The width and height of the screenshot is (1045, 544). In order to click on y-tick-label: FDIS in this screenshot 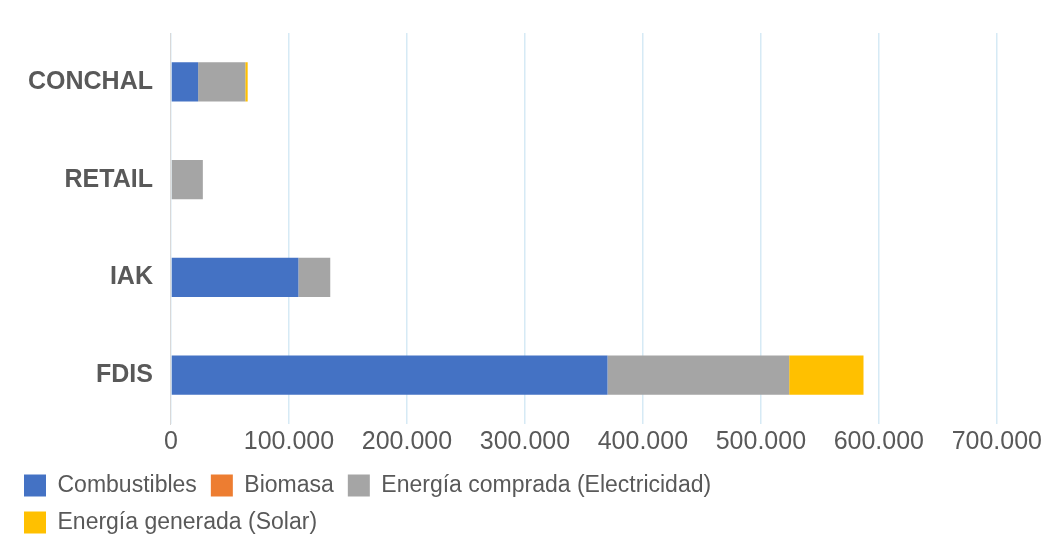, I will do `click(124, 373)`.